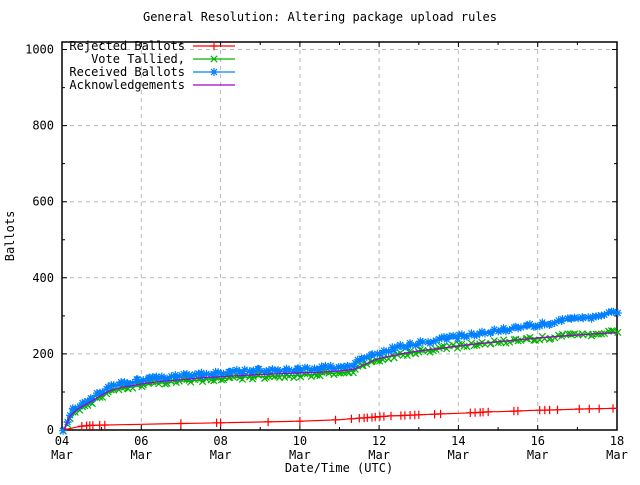 This screenshot has width=640, height=485. Describe the element at coordinates (43, 126) in the screenshot. I see `y-tick-label: 800` at that location.